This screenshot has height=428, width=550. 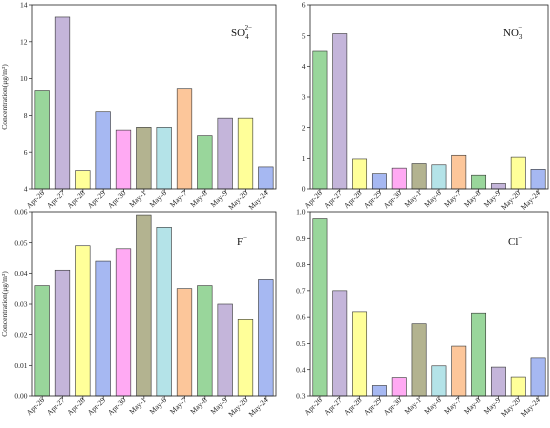 What do you see at coordinates (26, 189) in the screenshot?
I see `y-tick-label: 4` at bounding box center [26, 189].